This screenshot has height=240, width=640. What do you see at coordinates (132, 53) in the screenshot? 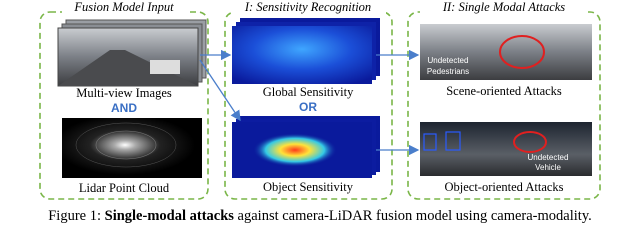
I see `multi-view-images` at bounding box center [132, 53].